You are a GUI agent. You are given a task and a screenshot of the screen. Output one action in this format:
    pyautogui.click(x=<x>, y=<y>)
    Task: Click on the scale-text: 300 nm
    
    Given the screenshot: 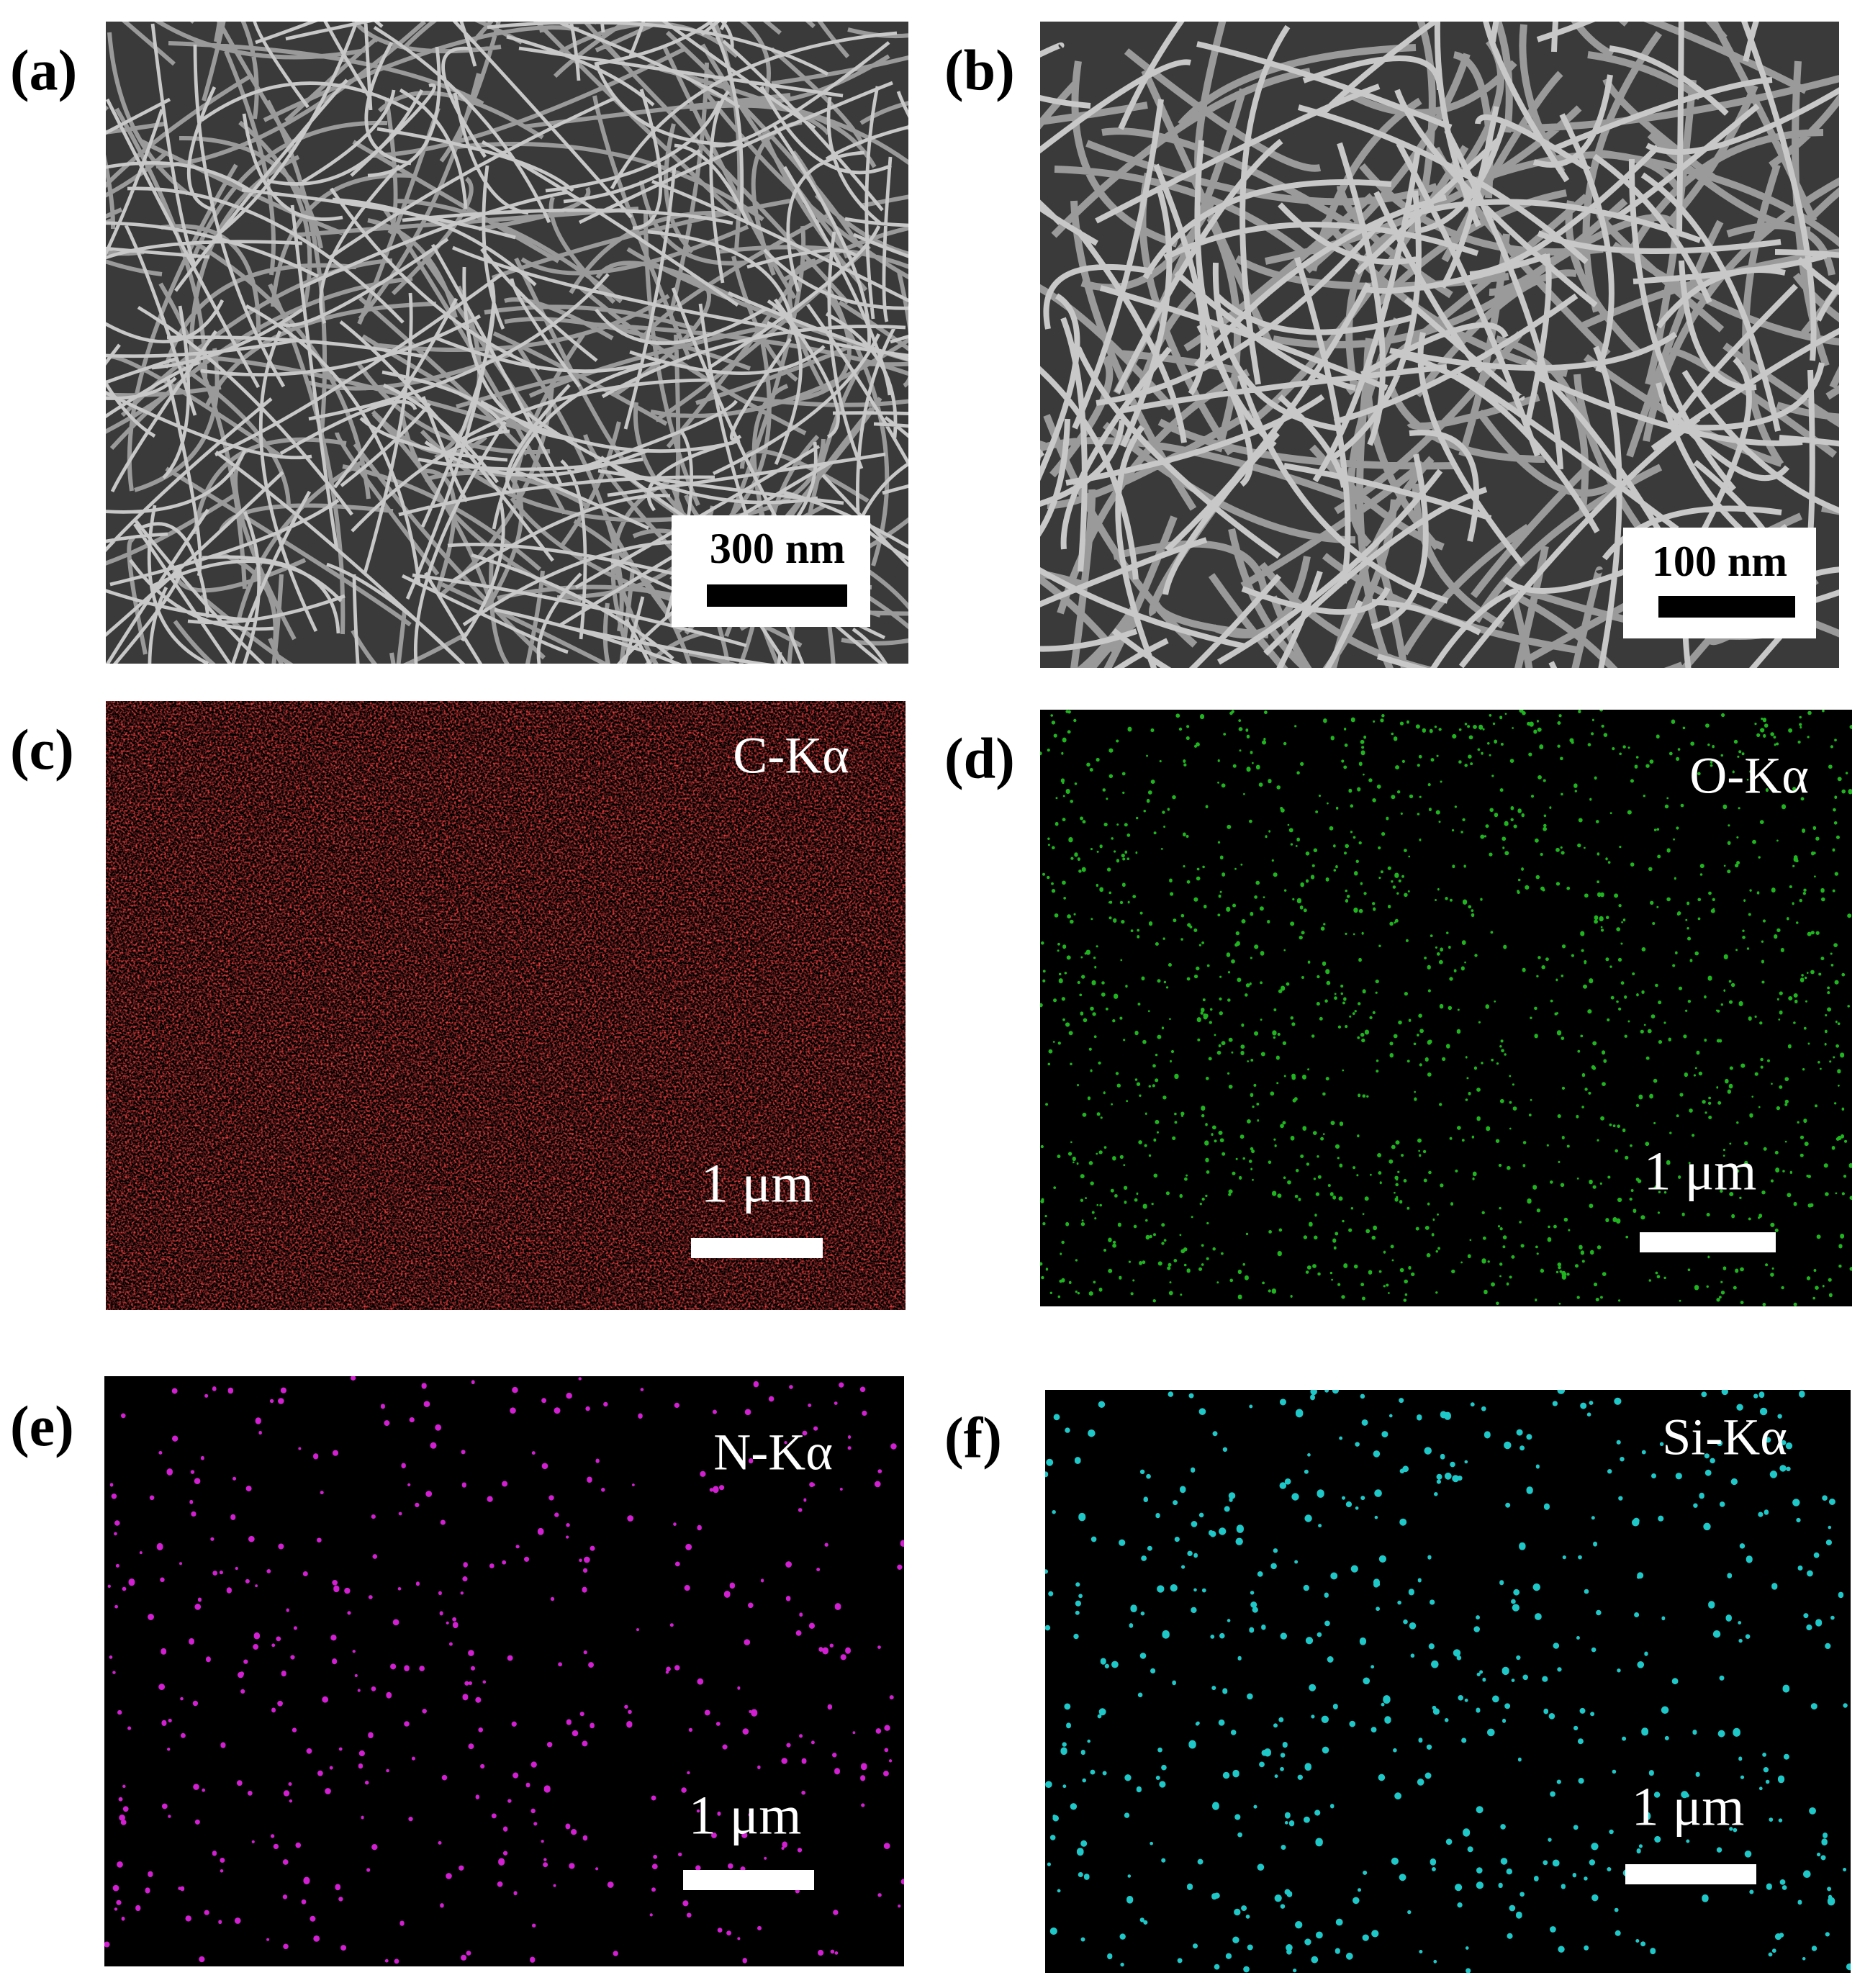 What is the action you would take?
    pyautogui.click(x=777, y=549)
    